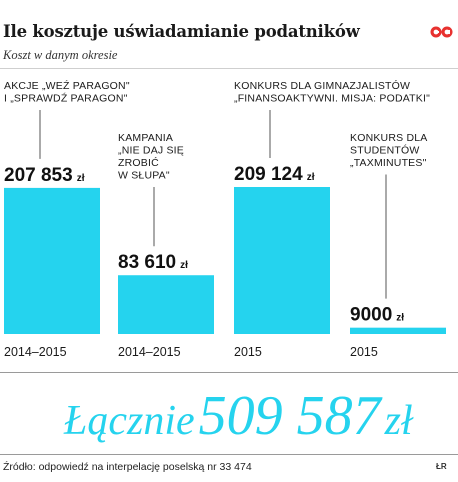 This screenshot has height=482, width=458. What do you see at coordinates (66, 98) in the screenshot?
I see `annotation-text: I „SPRAWDŹ PARAGON"` at bounding box center [66, 98].